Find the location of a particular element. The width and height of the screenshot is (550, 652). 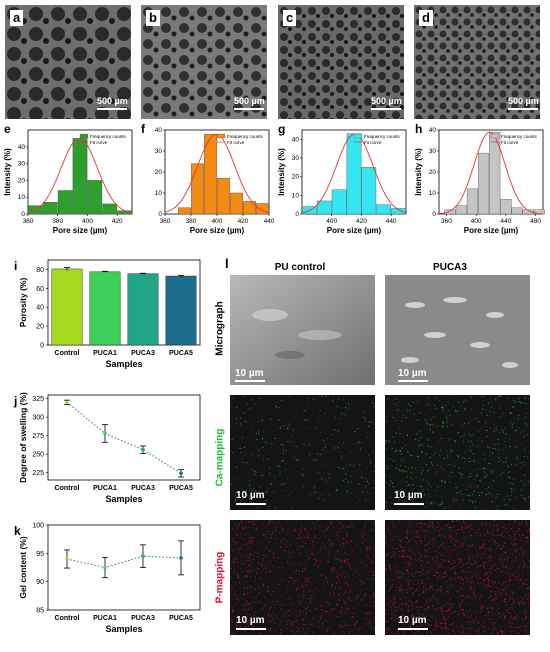

sem-image-d is located at coordinates (477, 62).